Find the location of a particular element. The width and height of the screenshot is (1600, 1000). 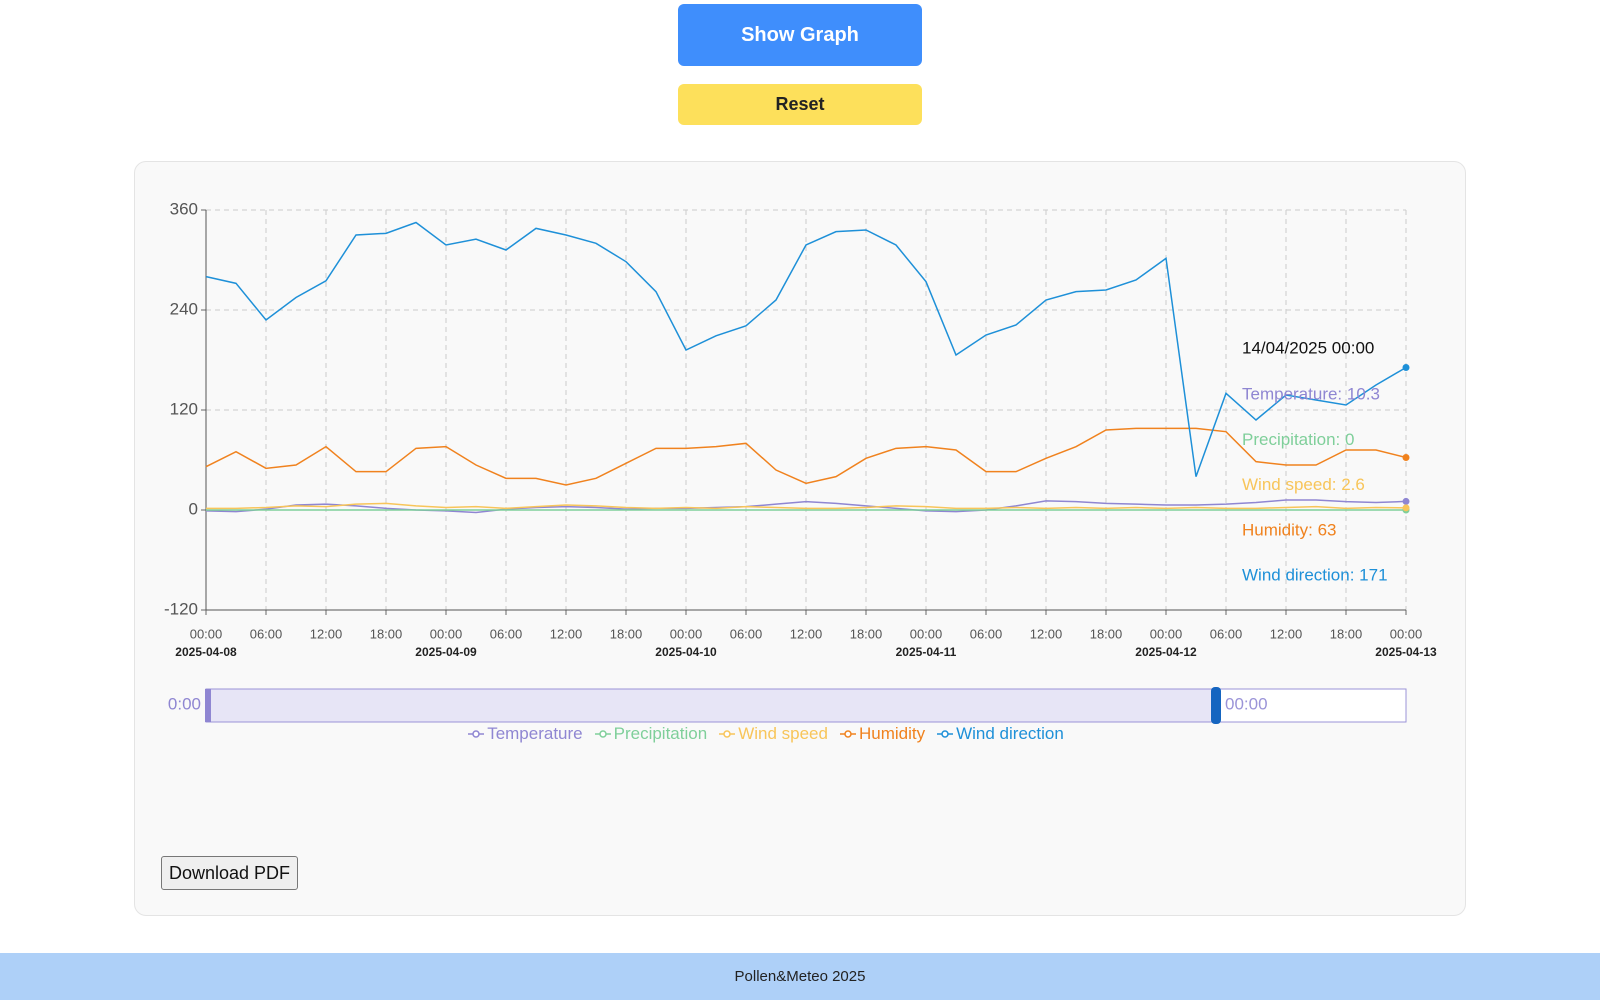

y-tick-label: 120 is located at coordinates (184, 408).